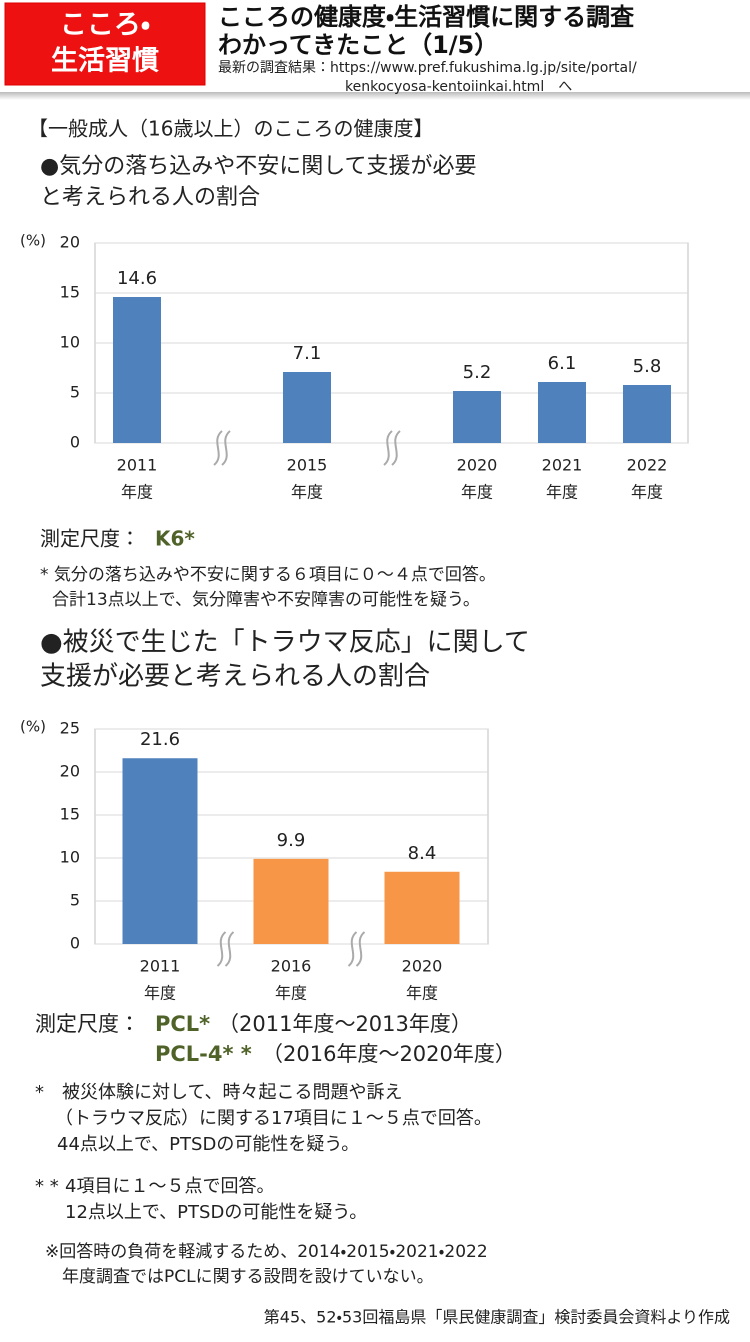 The height and width of the screenshot is (1342, 750). I want to click on chart-title: 支援が必要と考えられる人の割合, so click(235, 677).